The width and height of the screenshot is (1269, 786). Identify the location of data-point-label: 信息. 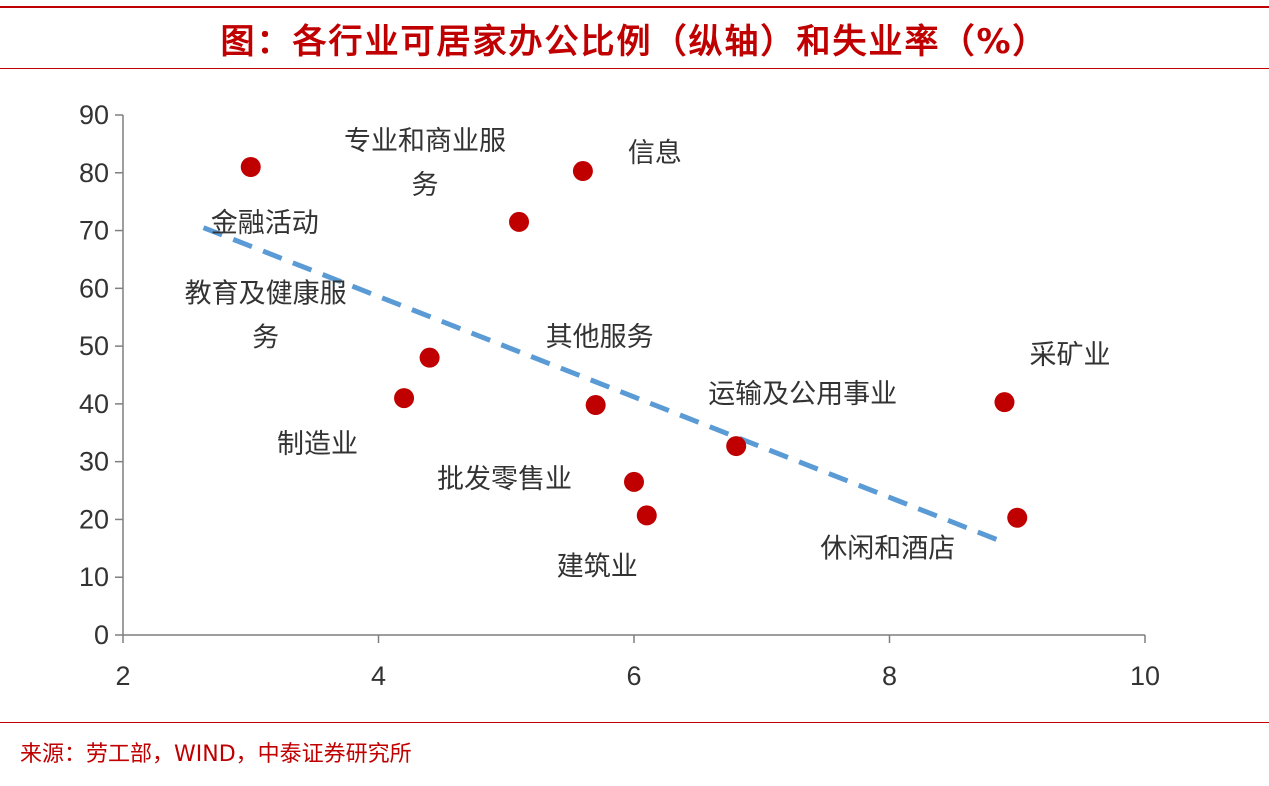
(655, 153).